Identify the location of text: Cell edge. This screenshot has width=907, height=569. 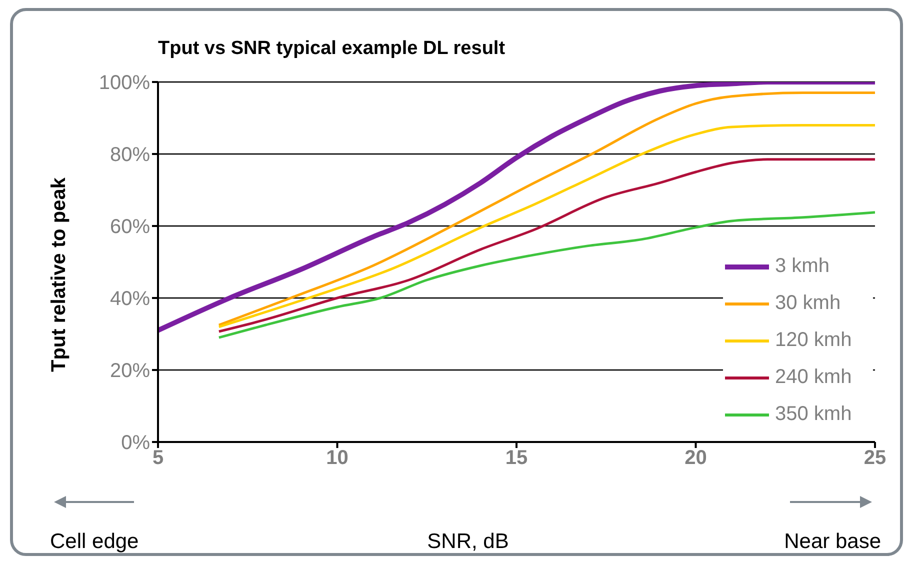
(94, 542).